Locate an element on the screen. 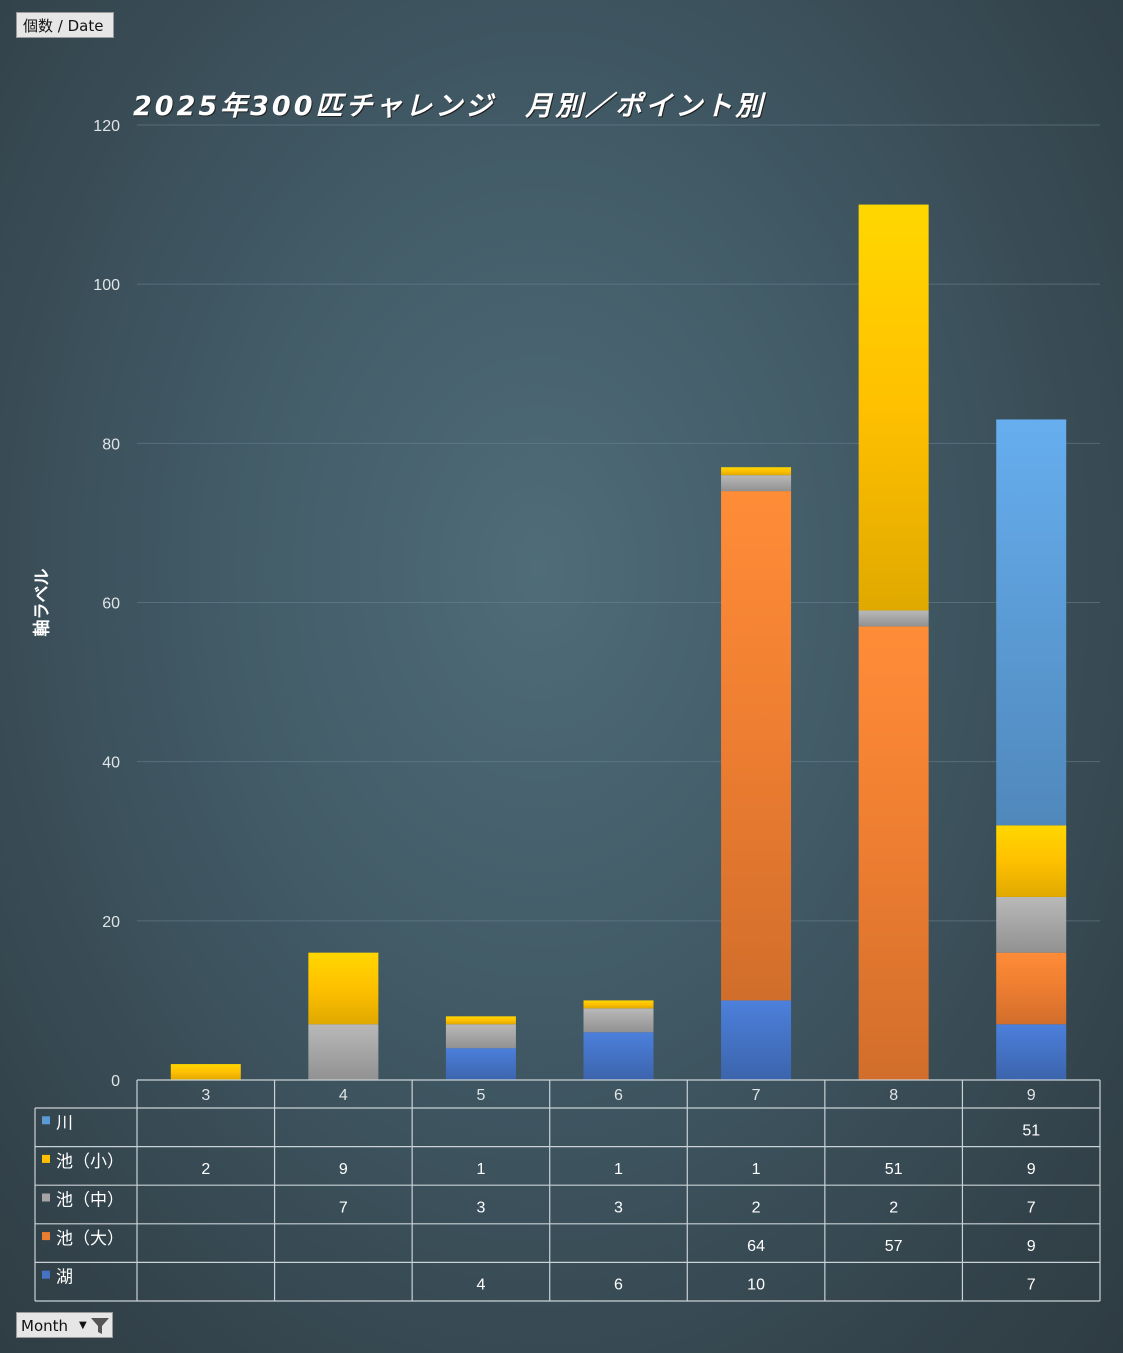 Image resolution: width=1123 pixels, height=1353 pixels. values-field-button: 個数 / Date is located at coordinates (65, 25).